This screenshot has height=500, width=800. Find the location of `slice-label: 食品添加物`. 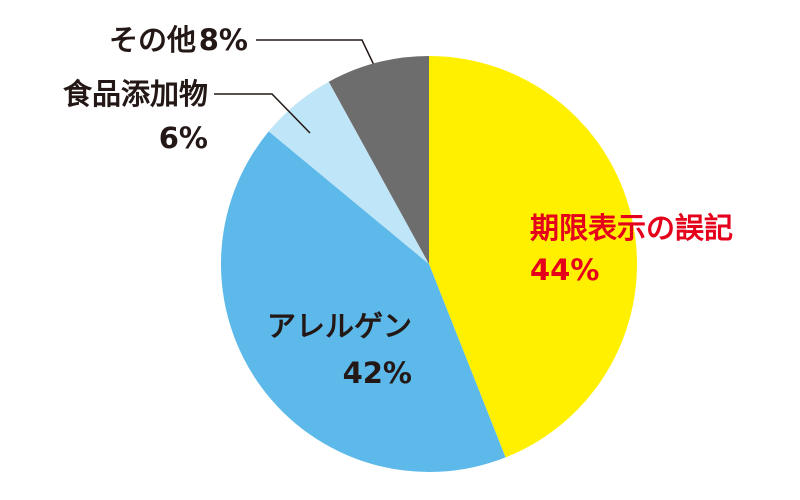

slice-label: 食品添加物 is located at coordinates (135, 94).